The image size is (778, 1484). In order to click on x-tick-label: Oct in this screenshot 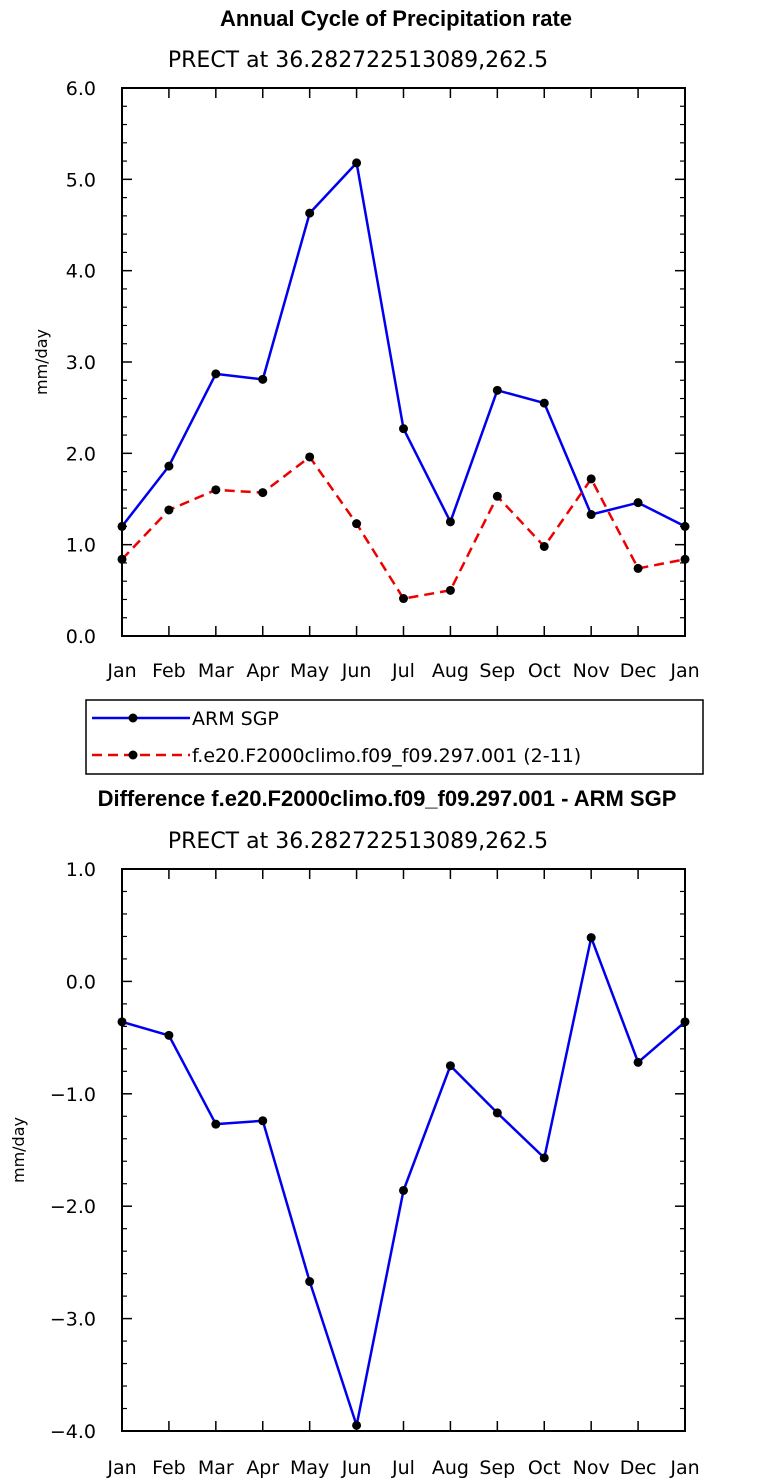, I will do `click(544, 671)`.